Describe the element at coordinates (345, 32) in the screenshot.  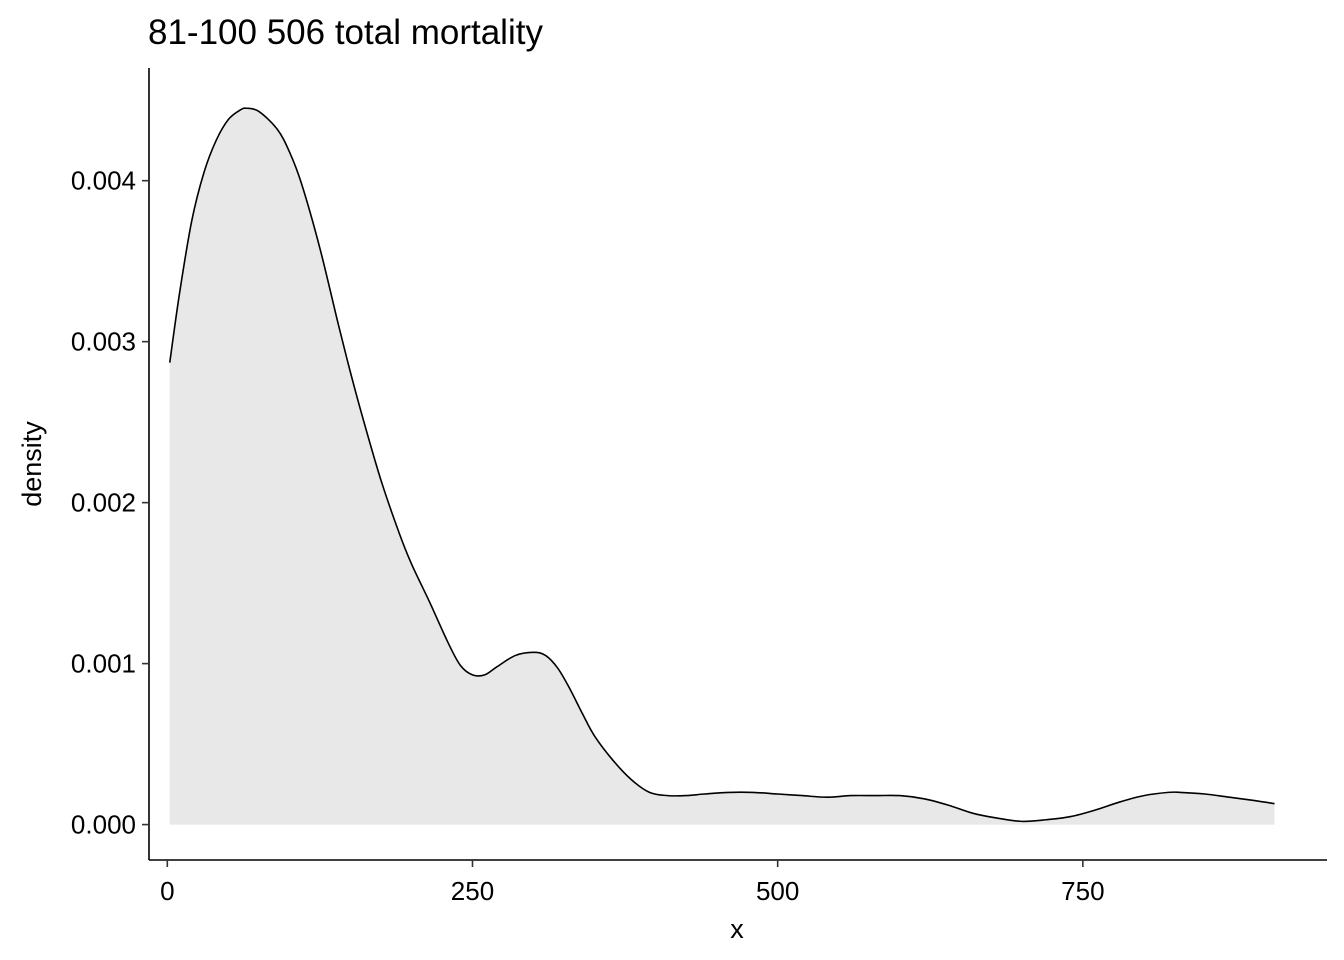
I see `chart-title: 81-100 506 total mortality` at that location.